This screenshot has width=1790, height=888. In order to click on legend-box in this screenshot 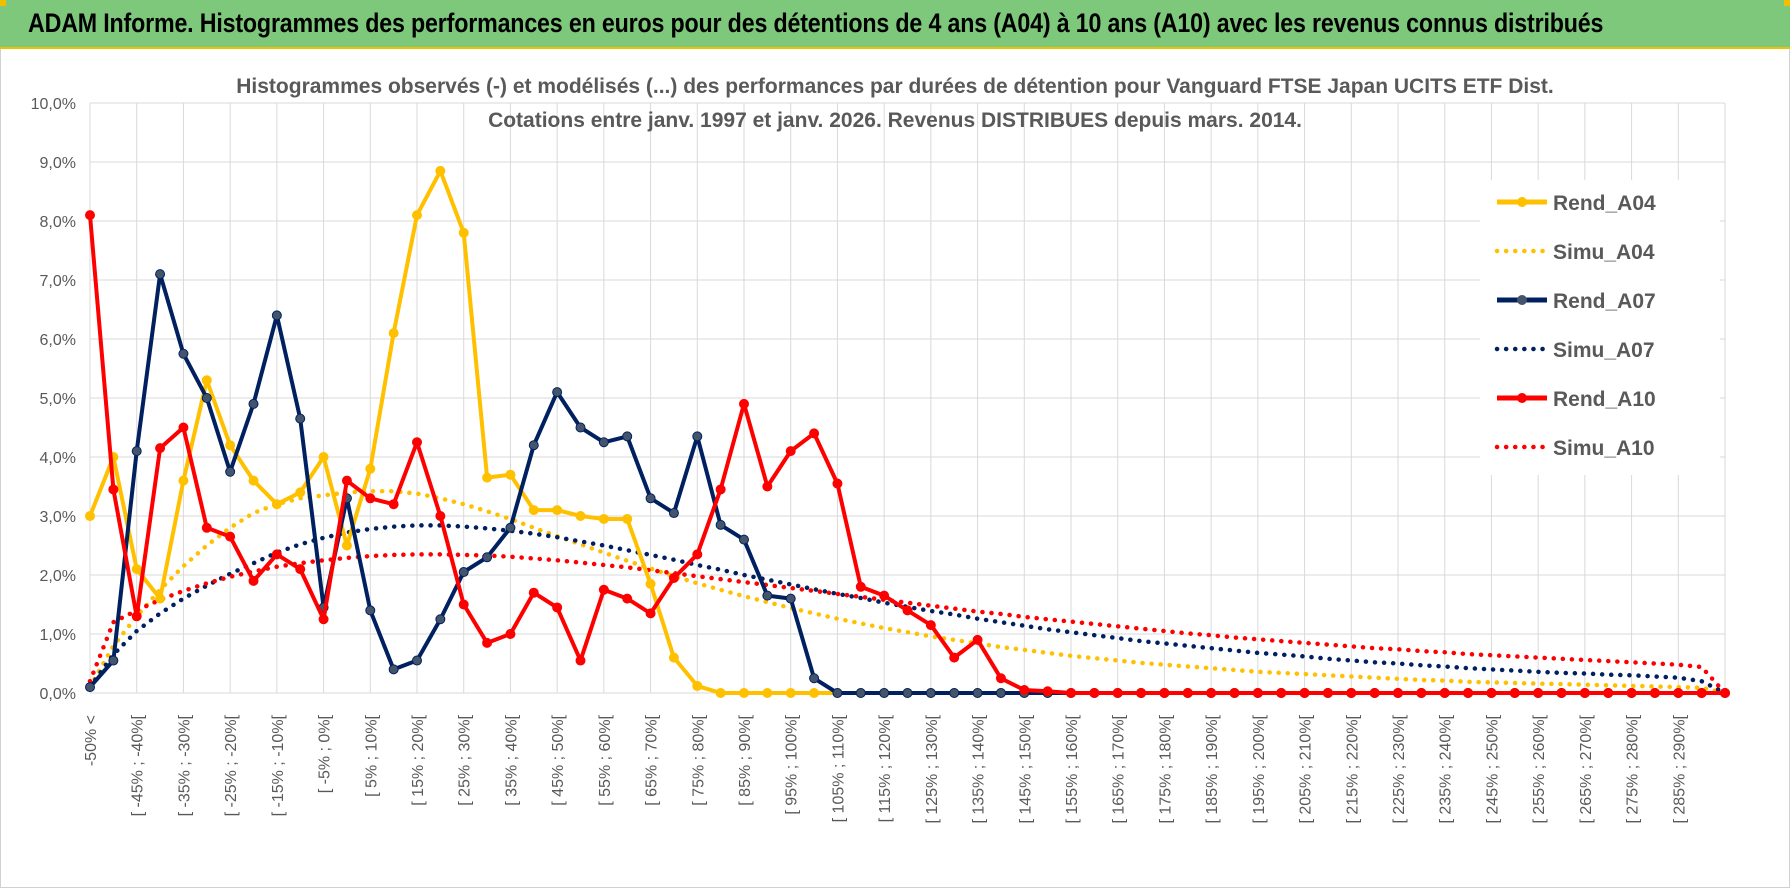, I will do `click(1600, 327)`.